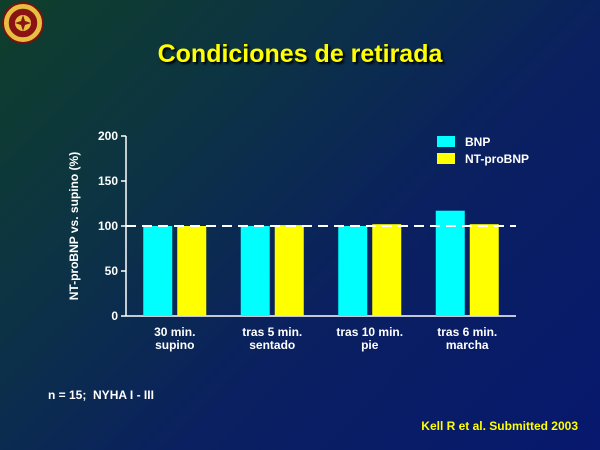  What do you see at coordinates (272, 332) in the screenshot?
I see `x-tick-label: tras 5 min.` at bounding box center [272, 332].